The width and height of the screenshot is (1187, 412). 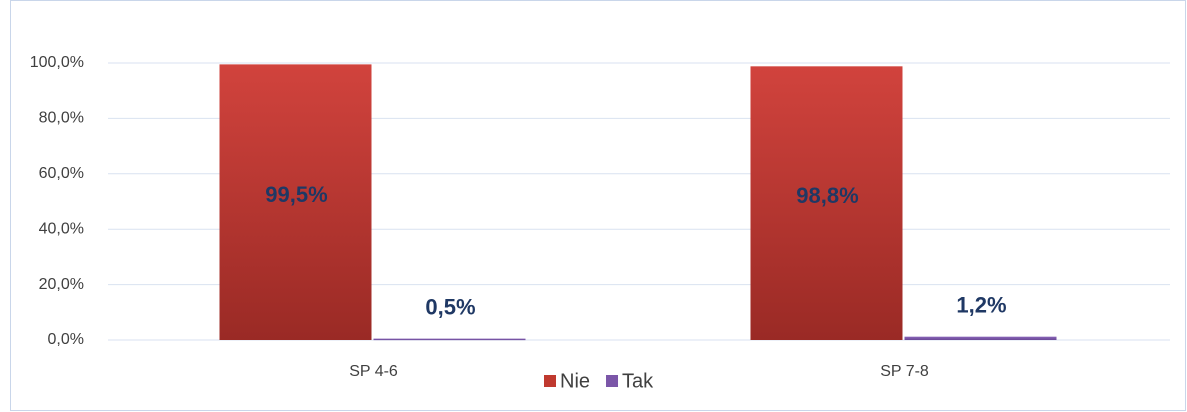 What do you see at coordinates (57, 62) in the screenshot?
I see `y-tick-label: 100,0%` at bounding box center [57, 62].